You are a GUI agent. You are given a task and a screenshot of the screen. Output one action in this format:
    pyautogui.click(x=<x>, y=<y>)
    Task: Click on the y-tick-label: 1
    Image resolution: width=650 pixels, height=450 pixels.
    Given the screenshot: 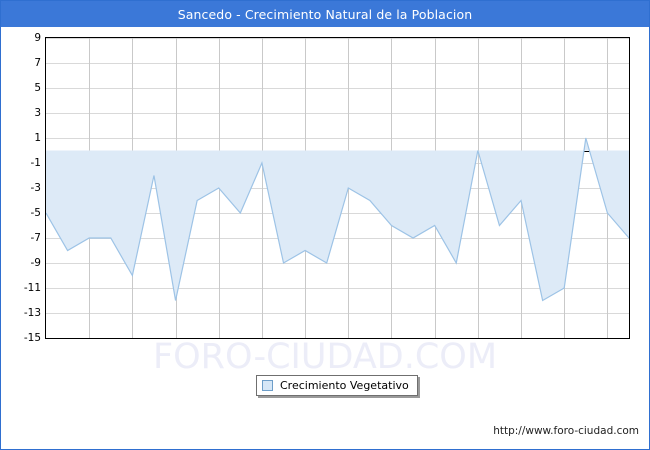 What is the action you would take?
    pyautogui.click(x=37, y=138)
    